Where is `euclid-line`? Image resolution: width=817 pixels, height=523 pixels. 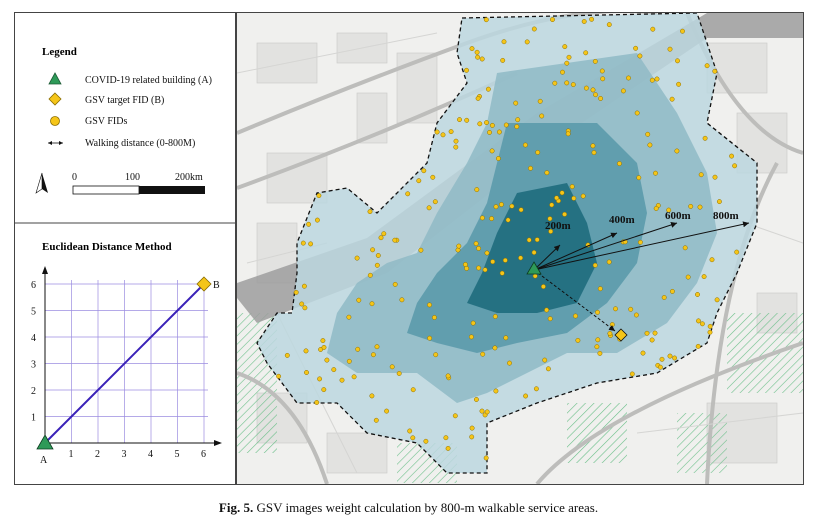 euclid-line is located at coordinates (124, 363).